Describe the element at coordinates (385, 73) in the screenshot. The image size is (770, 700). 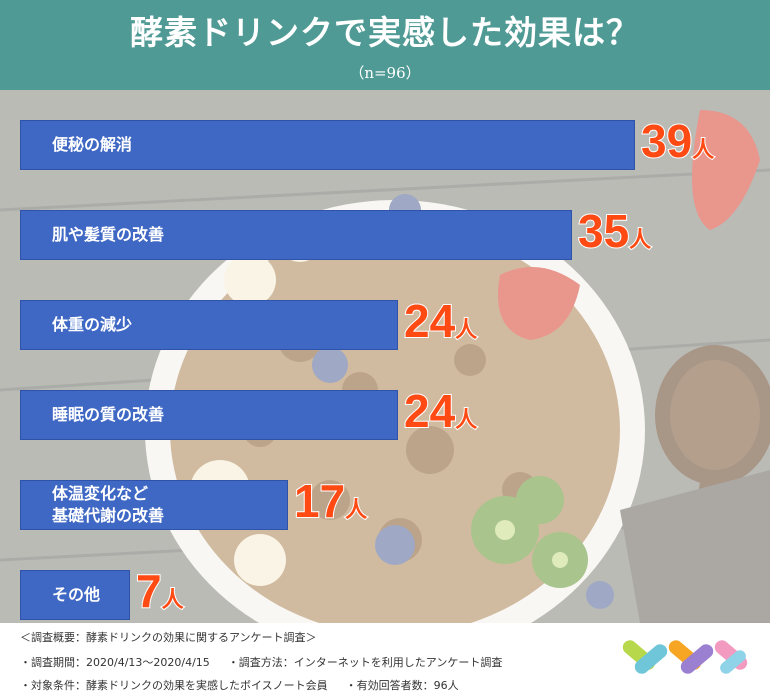
I see `sample-size: （n=96）` at that location.